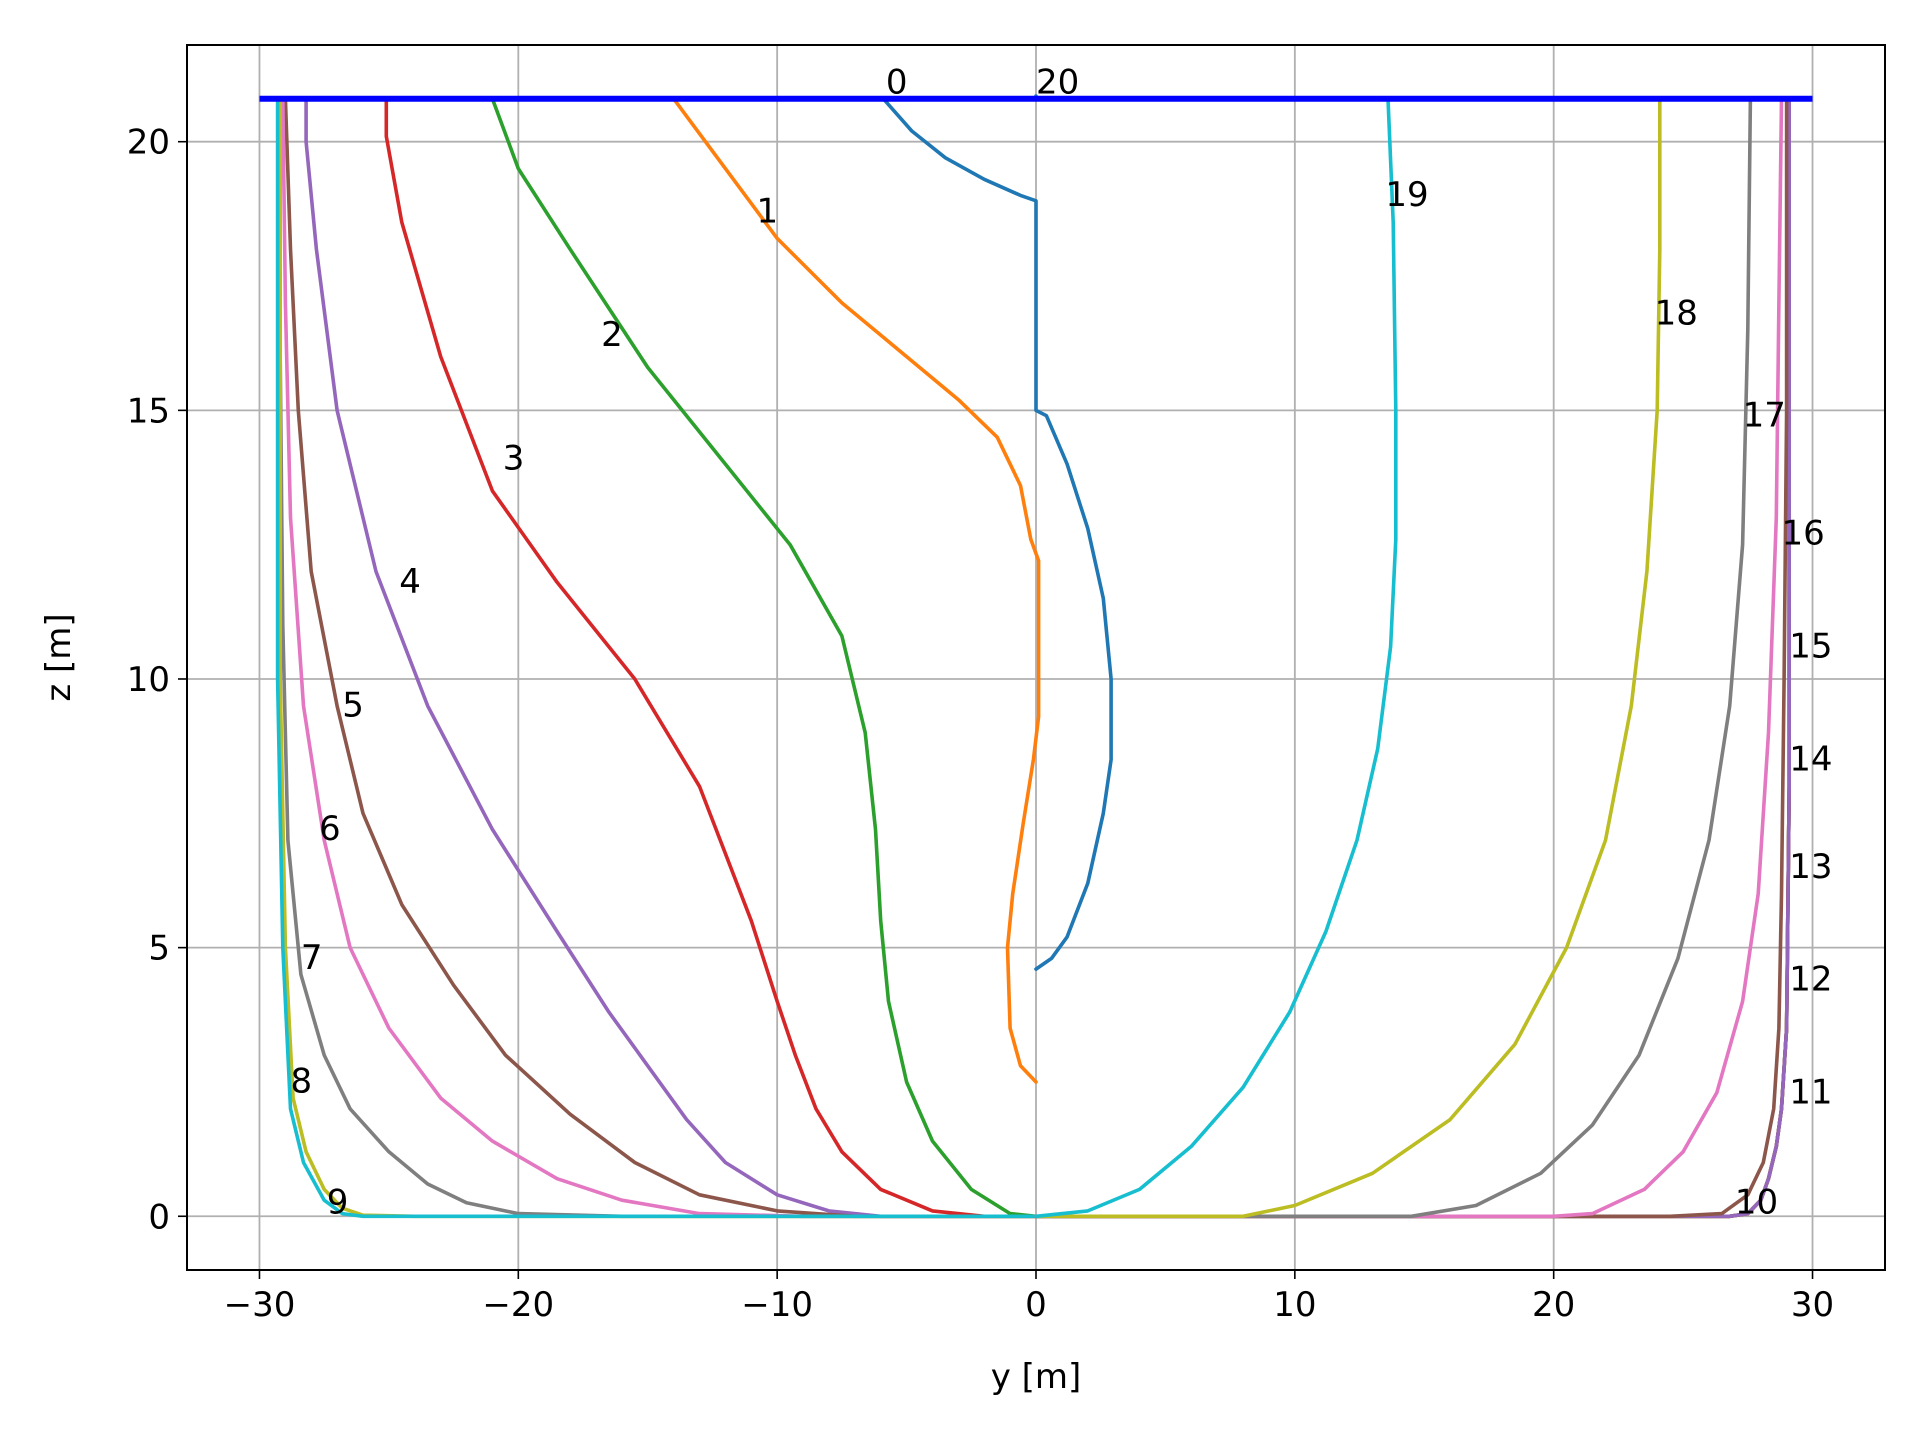  I want to click on curve-label-1: 1, so click(767, 211).